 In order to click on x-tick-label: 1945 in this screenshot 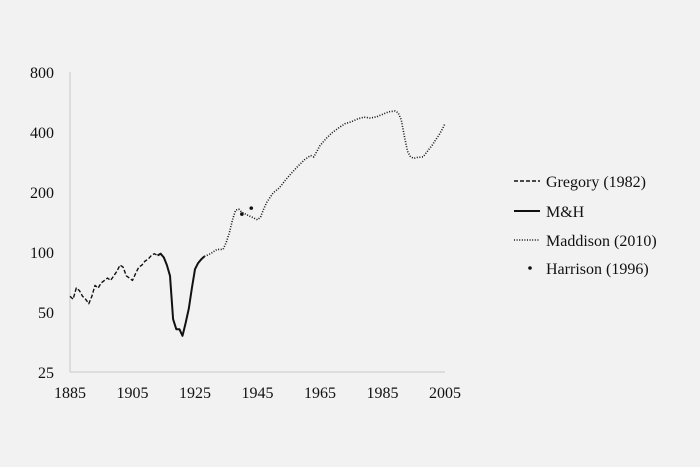, I will do `click(258, 393)`.